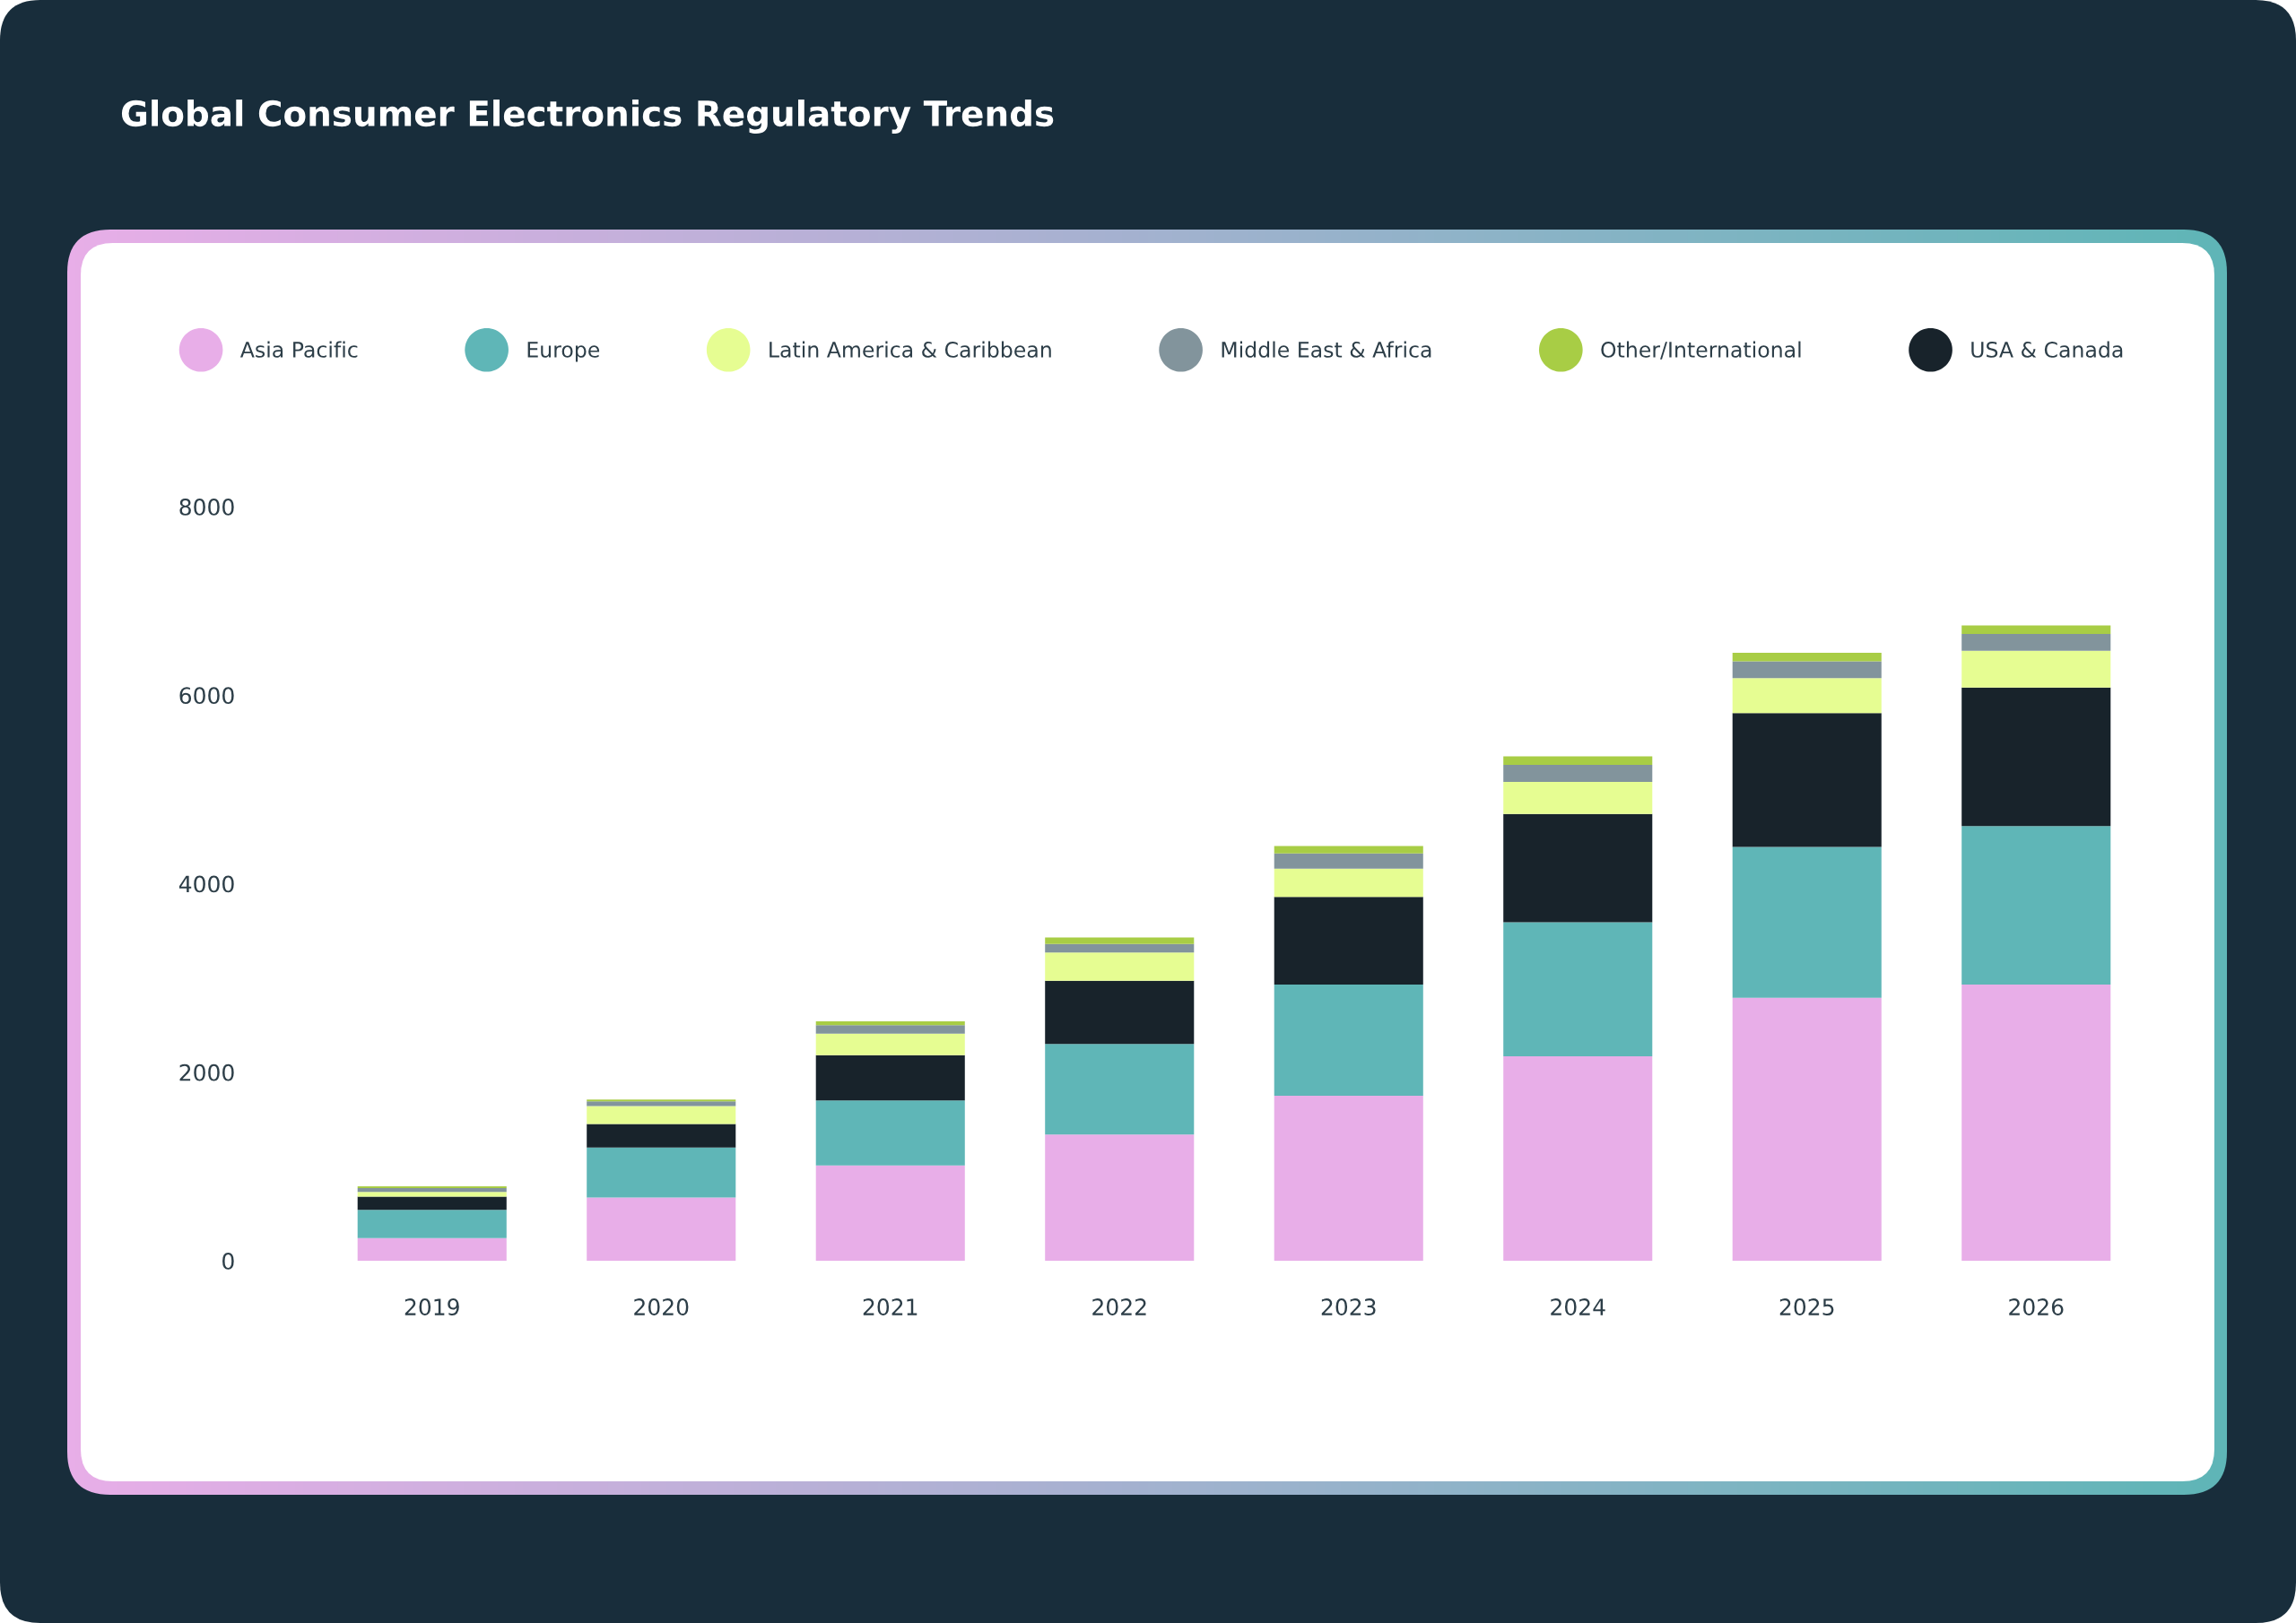 The width and height of the screenshot is (2296, 1623). Describe the element at coordinates (431, 1307) in the screenshot. I see `x-tick-label: 2019` at that location.